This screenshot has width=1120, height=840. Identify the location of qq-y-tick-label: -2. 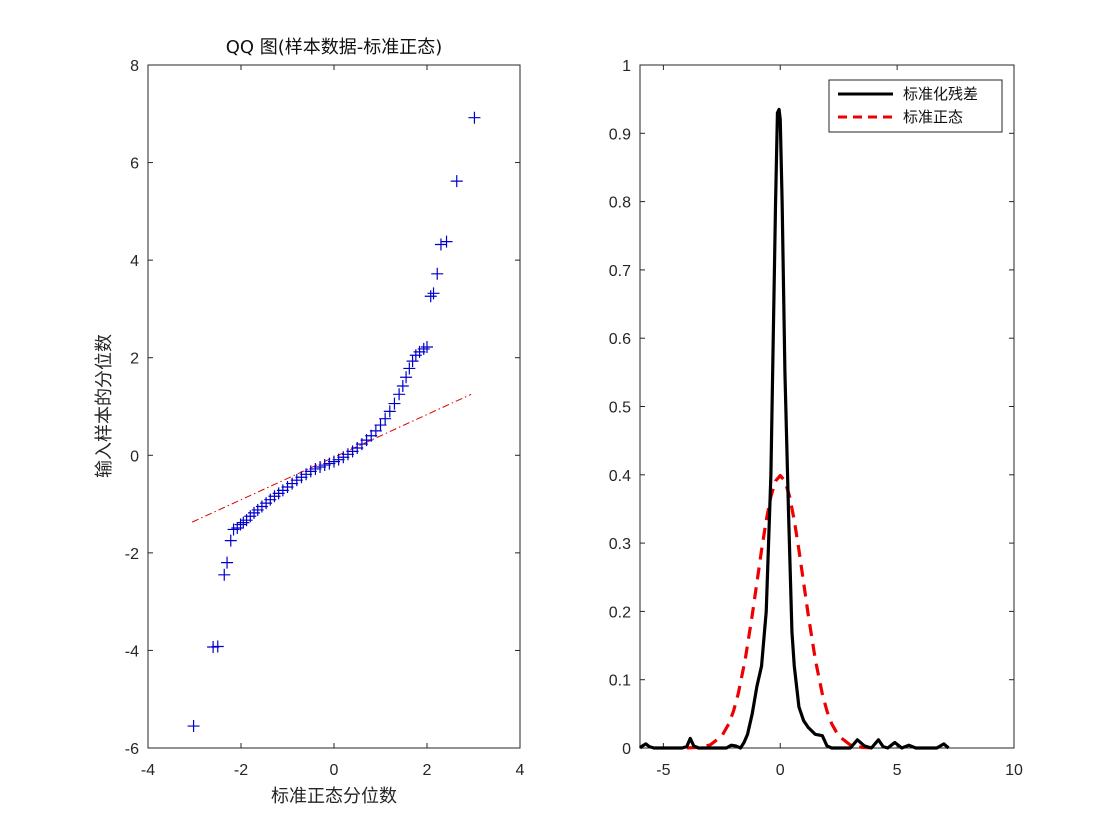
(132, 554).